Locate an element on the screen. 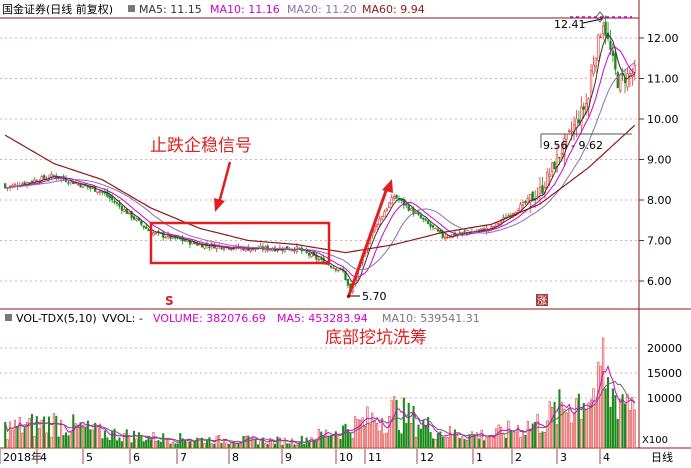  stable-signal-arrowhead is located at coordinates (219, 205).